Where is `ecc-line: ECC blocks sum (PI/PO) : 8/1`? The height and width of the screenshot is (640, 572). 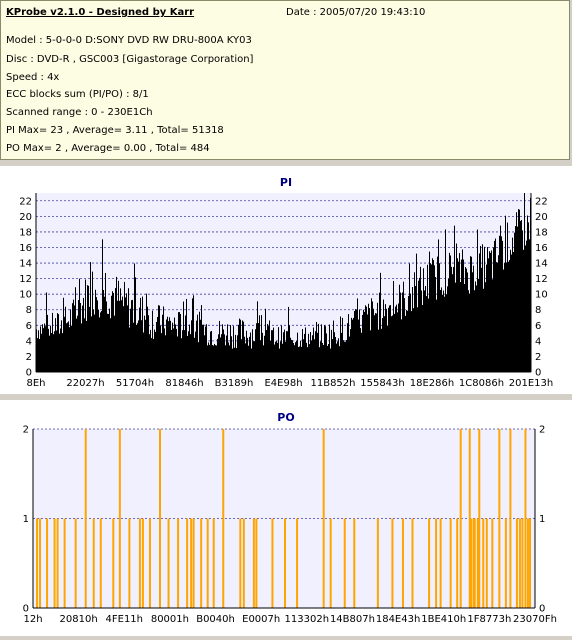
ecc-line: ECC blocks sum (PI/PO) : 8/1 is located at coordinates (77, 94).